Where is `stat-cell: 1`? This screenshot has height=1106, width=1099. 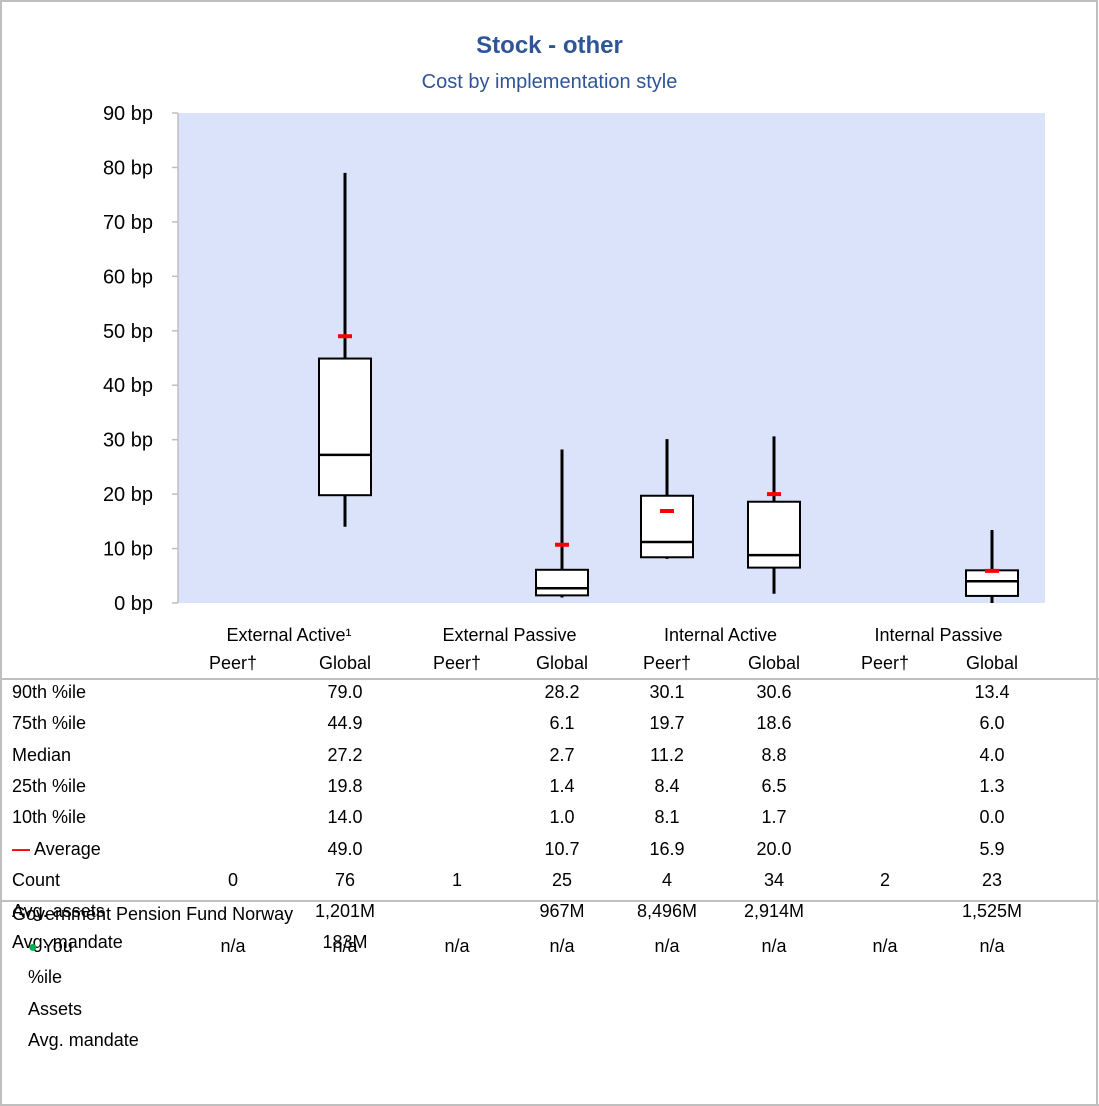 stat-cell: 1 is located at coordinates (456, 879).